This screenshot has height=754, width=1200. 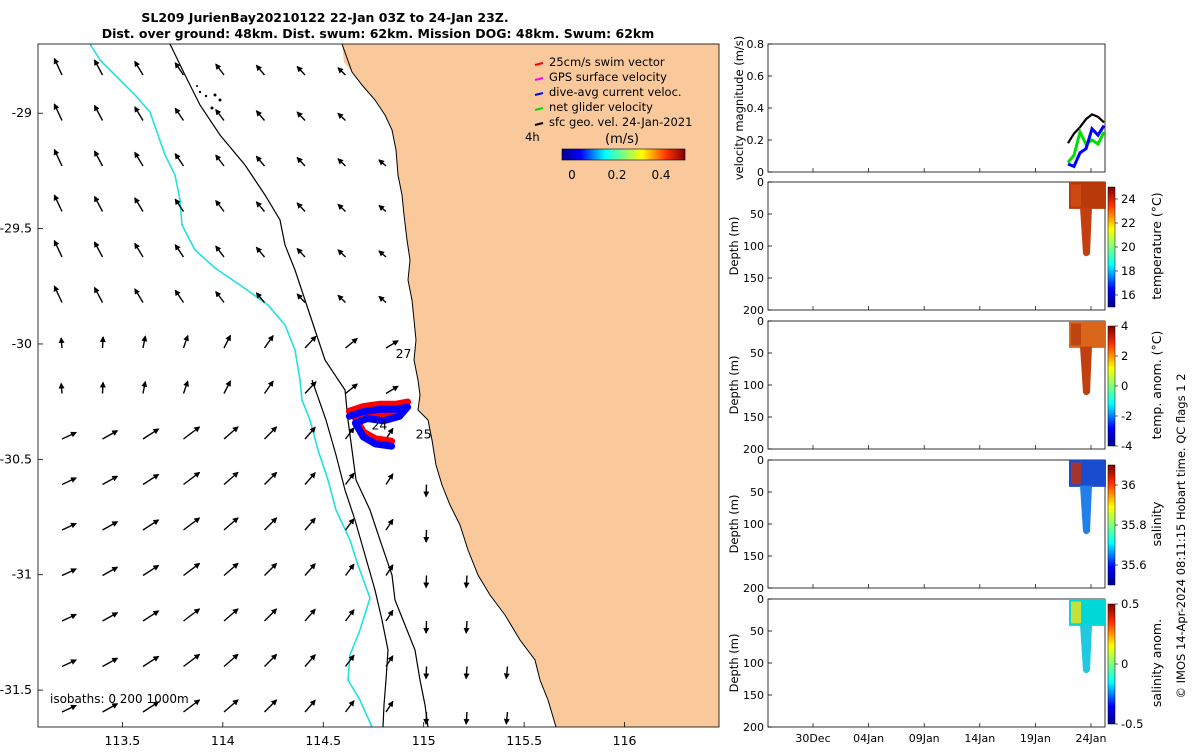 I want to click on legend-item-swim-vector: 25cm/s swim vector, so click(x=600, y=62).